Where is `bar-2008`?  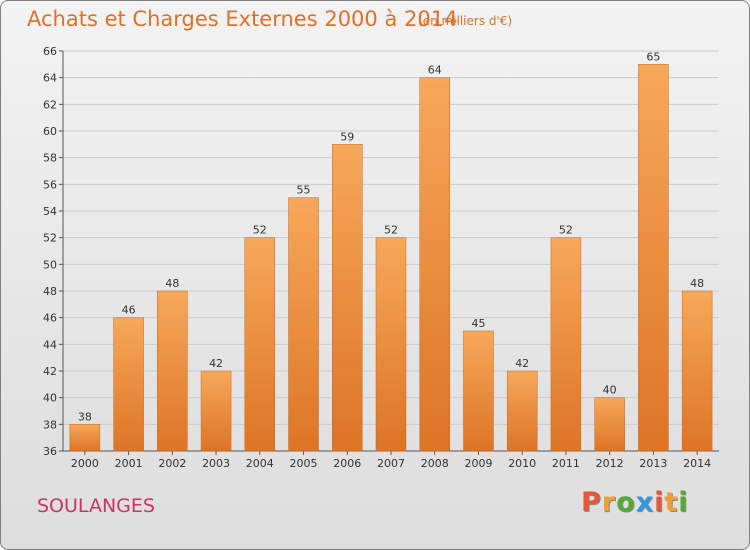
bar-2008 is located at coordinates (434, 264).